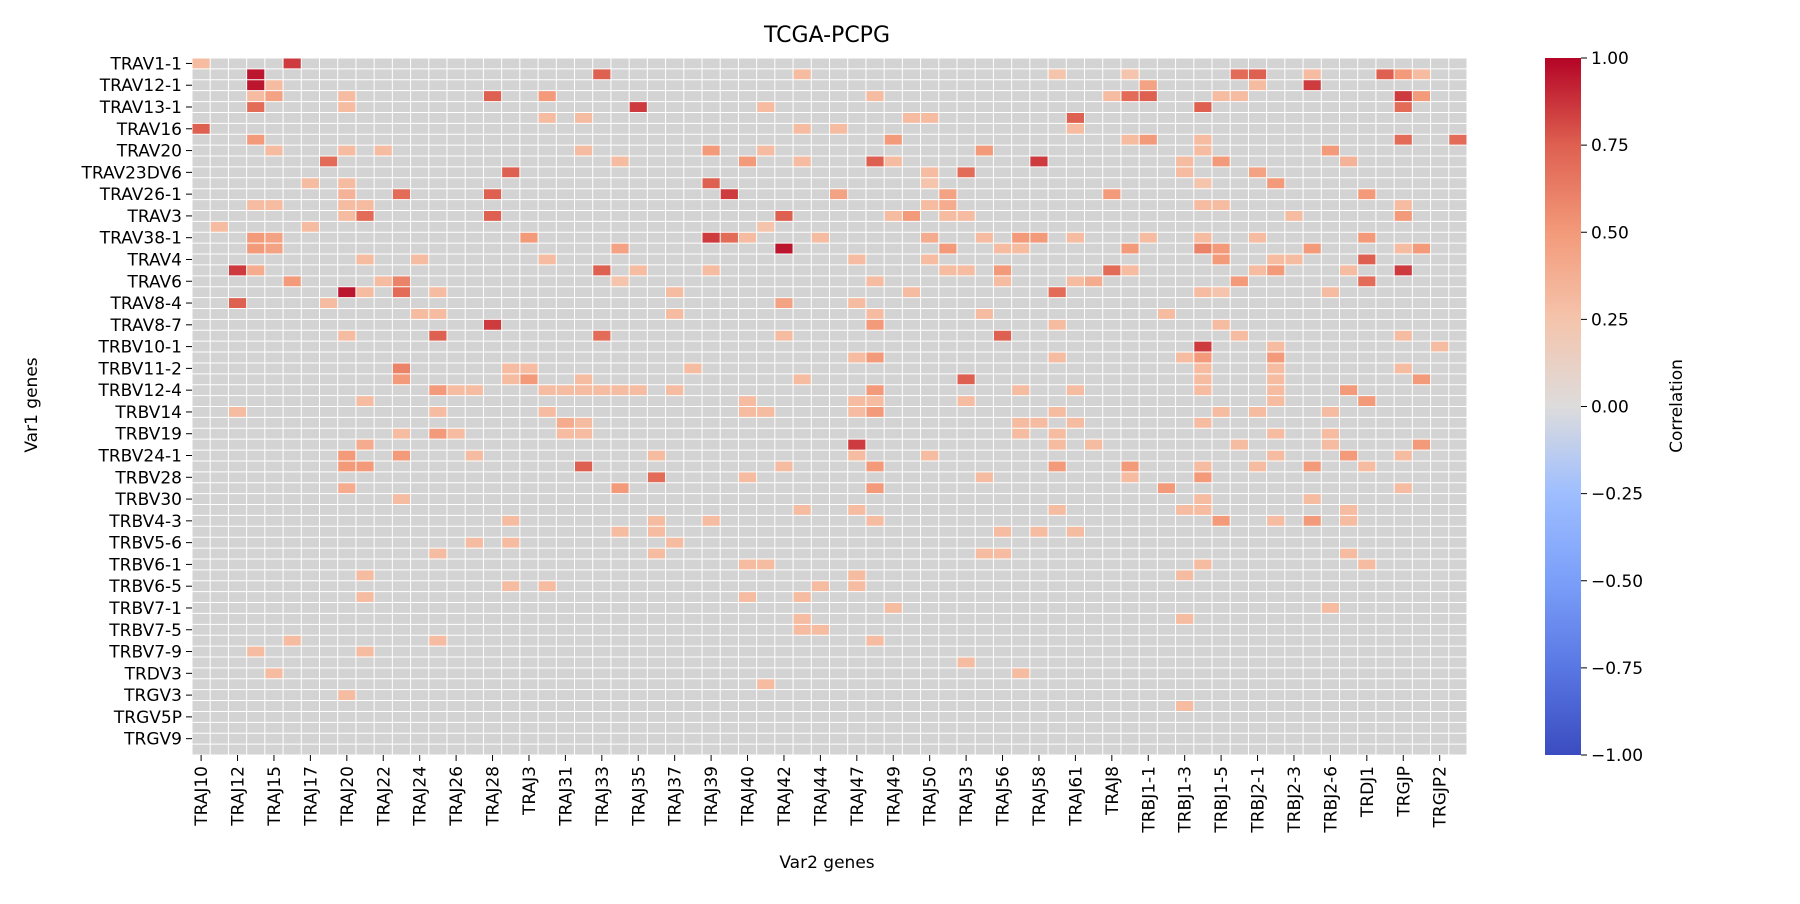  Describe the element at coordinates (239, 796) in the screenshot. I see `x-tick-label: TRAJ12` at that location.